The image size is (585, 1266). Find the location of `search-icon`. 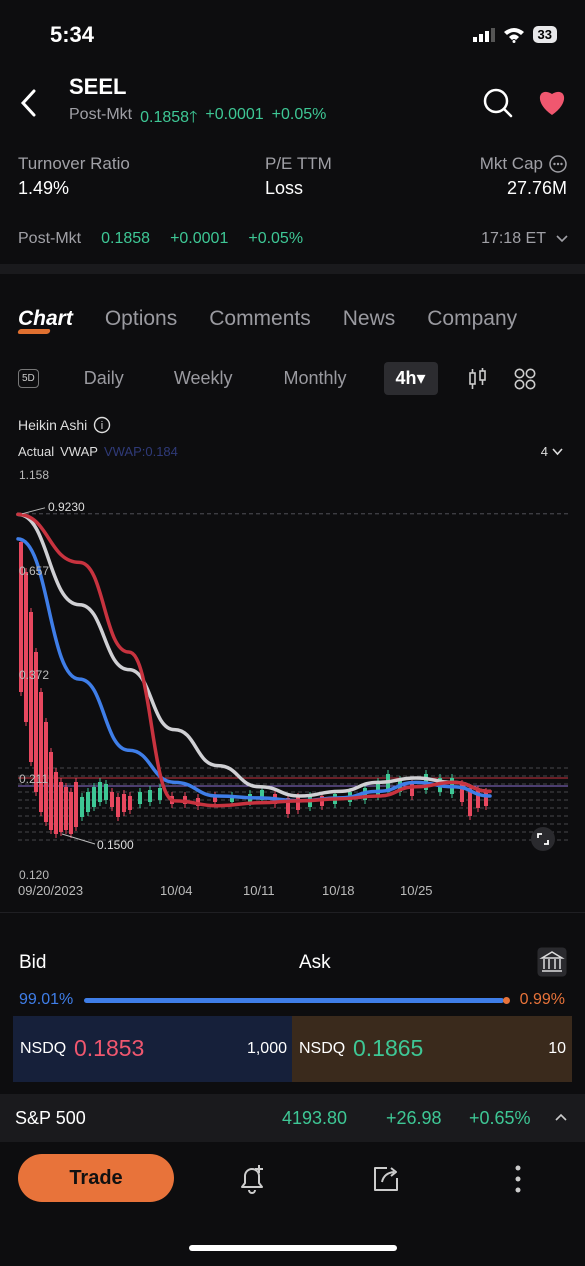

search-icon is located at coordinates (498, 103).